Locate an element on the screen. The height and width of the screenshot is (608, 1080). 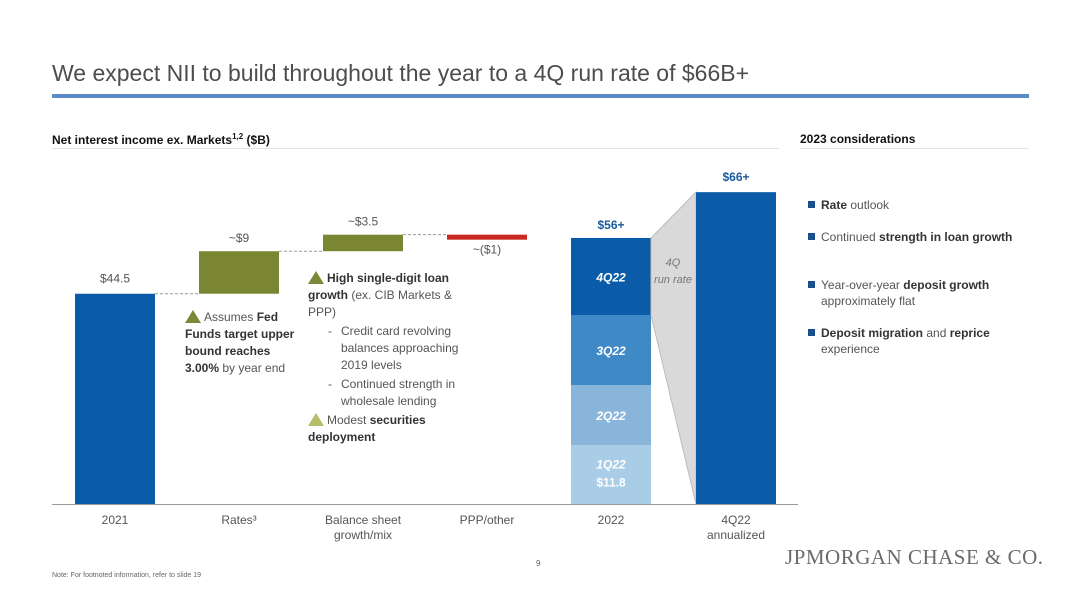
data-label: ~$3.5 is located at coordinates (363, 222).